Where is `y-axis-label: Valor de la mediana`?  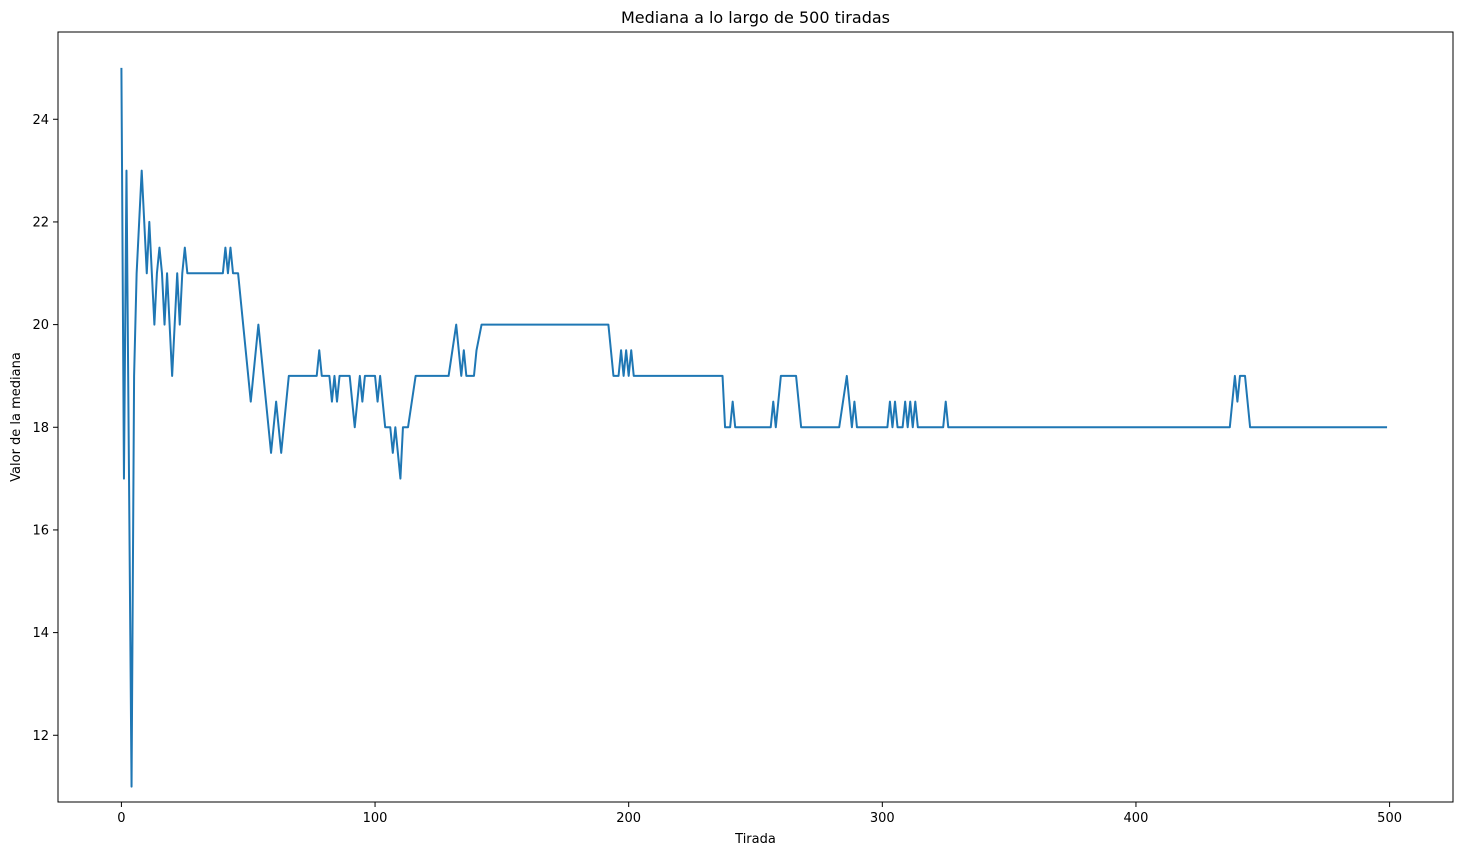
y-axis-label: Valor de la mediana is located at coordinates (16, 417).